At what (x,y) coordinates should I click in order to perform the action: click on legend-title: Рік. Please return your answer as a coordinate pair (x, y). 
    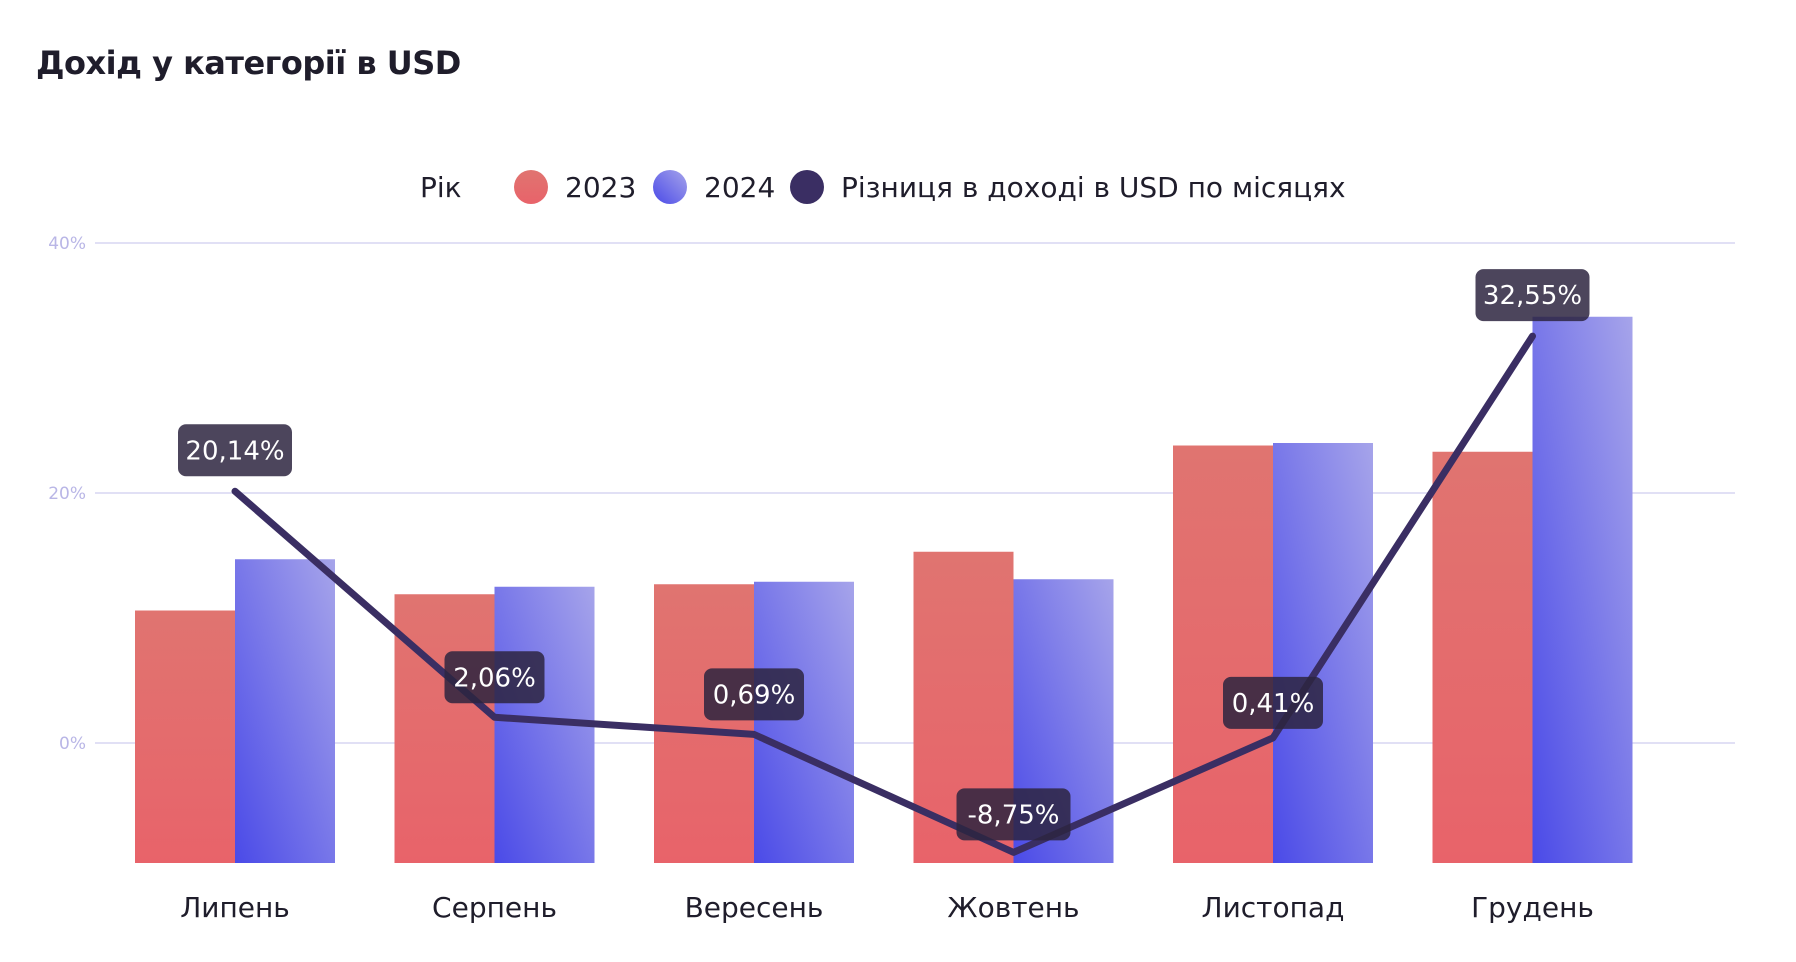
    Looking at the image, I should click on (441, 187).